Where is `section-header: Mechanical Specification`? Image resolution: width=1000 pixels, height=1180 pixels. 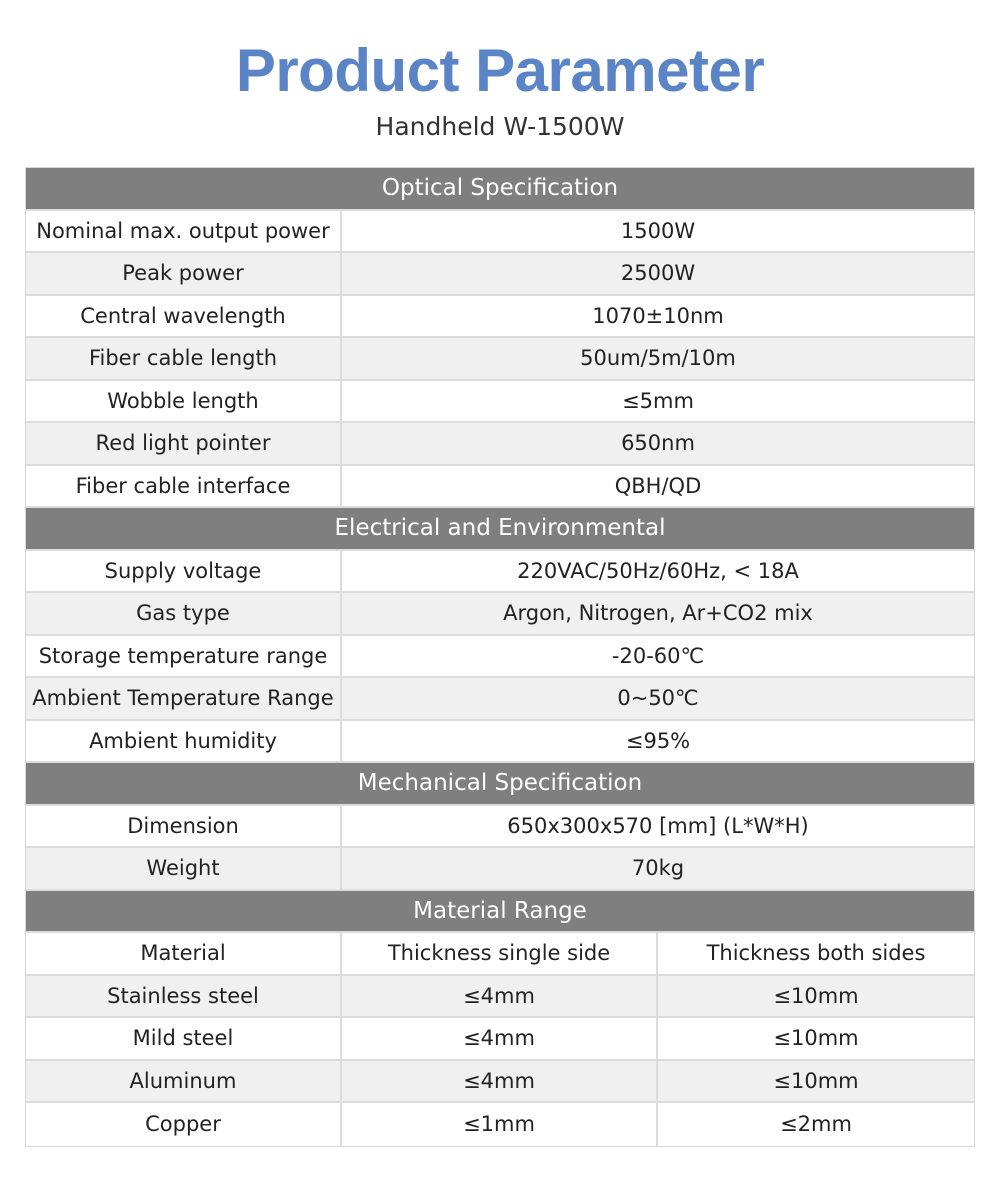 section-header: Mechanical Specification is located at coordinates (500, 784).